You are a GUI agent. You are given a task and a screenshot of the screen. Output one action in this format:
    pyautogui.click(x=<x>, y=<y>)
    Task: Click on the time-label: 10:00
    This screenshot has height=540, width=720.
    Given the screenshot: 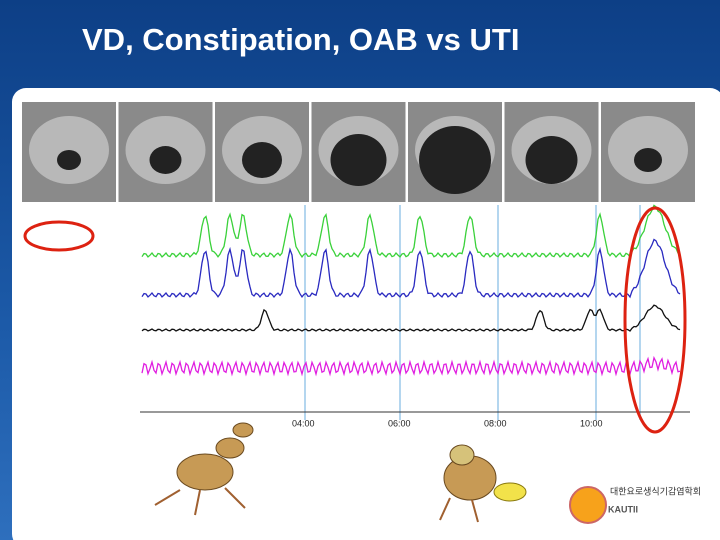 What is the action you would take?
    pyautogui.click(x=591, y=423)
    